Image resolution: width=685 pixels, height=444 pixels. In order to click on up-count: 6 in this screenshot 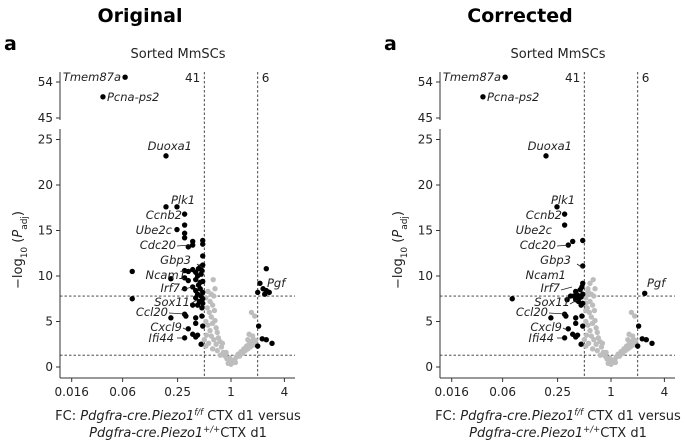, I will do `click(266, 78)`.